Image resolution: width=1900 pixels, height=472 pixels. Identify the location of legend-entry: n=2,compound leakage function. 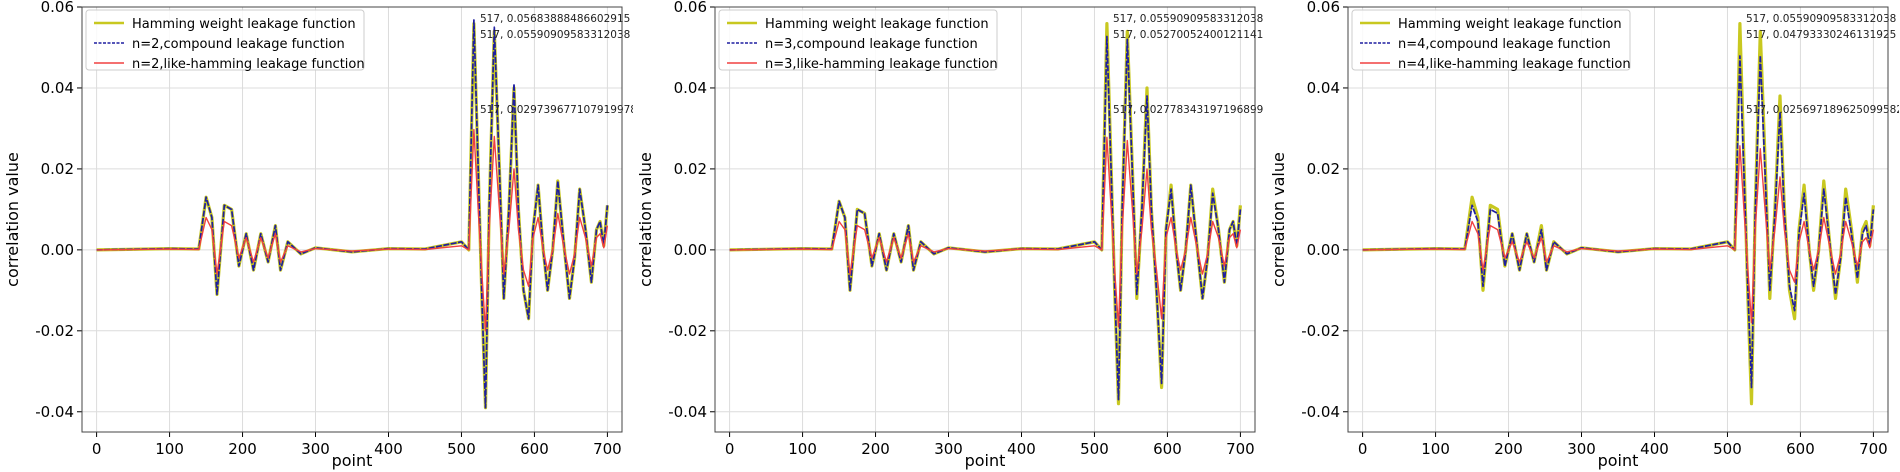
(238, 44).